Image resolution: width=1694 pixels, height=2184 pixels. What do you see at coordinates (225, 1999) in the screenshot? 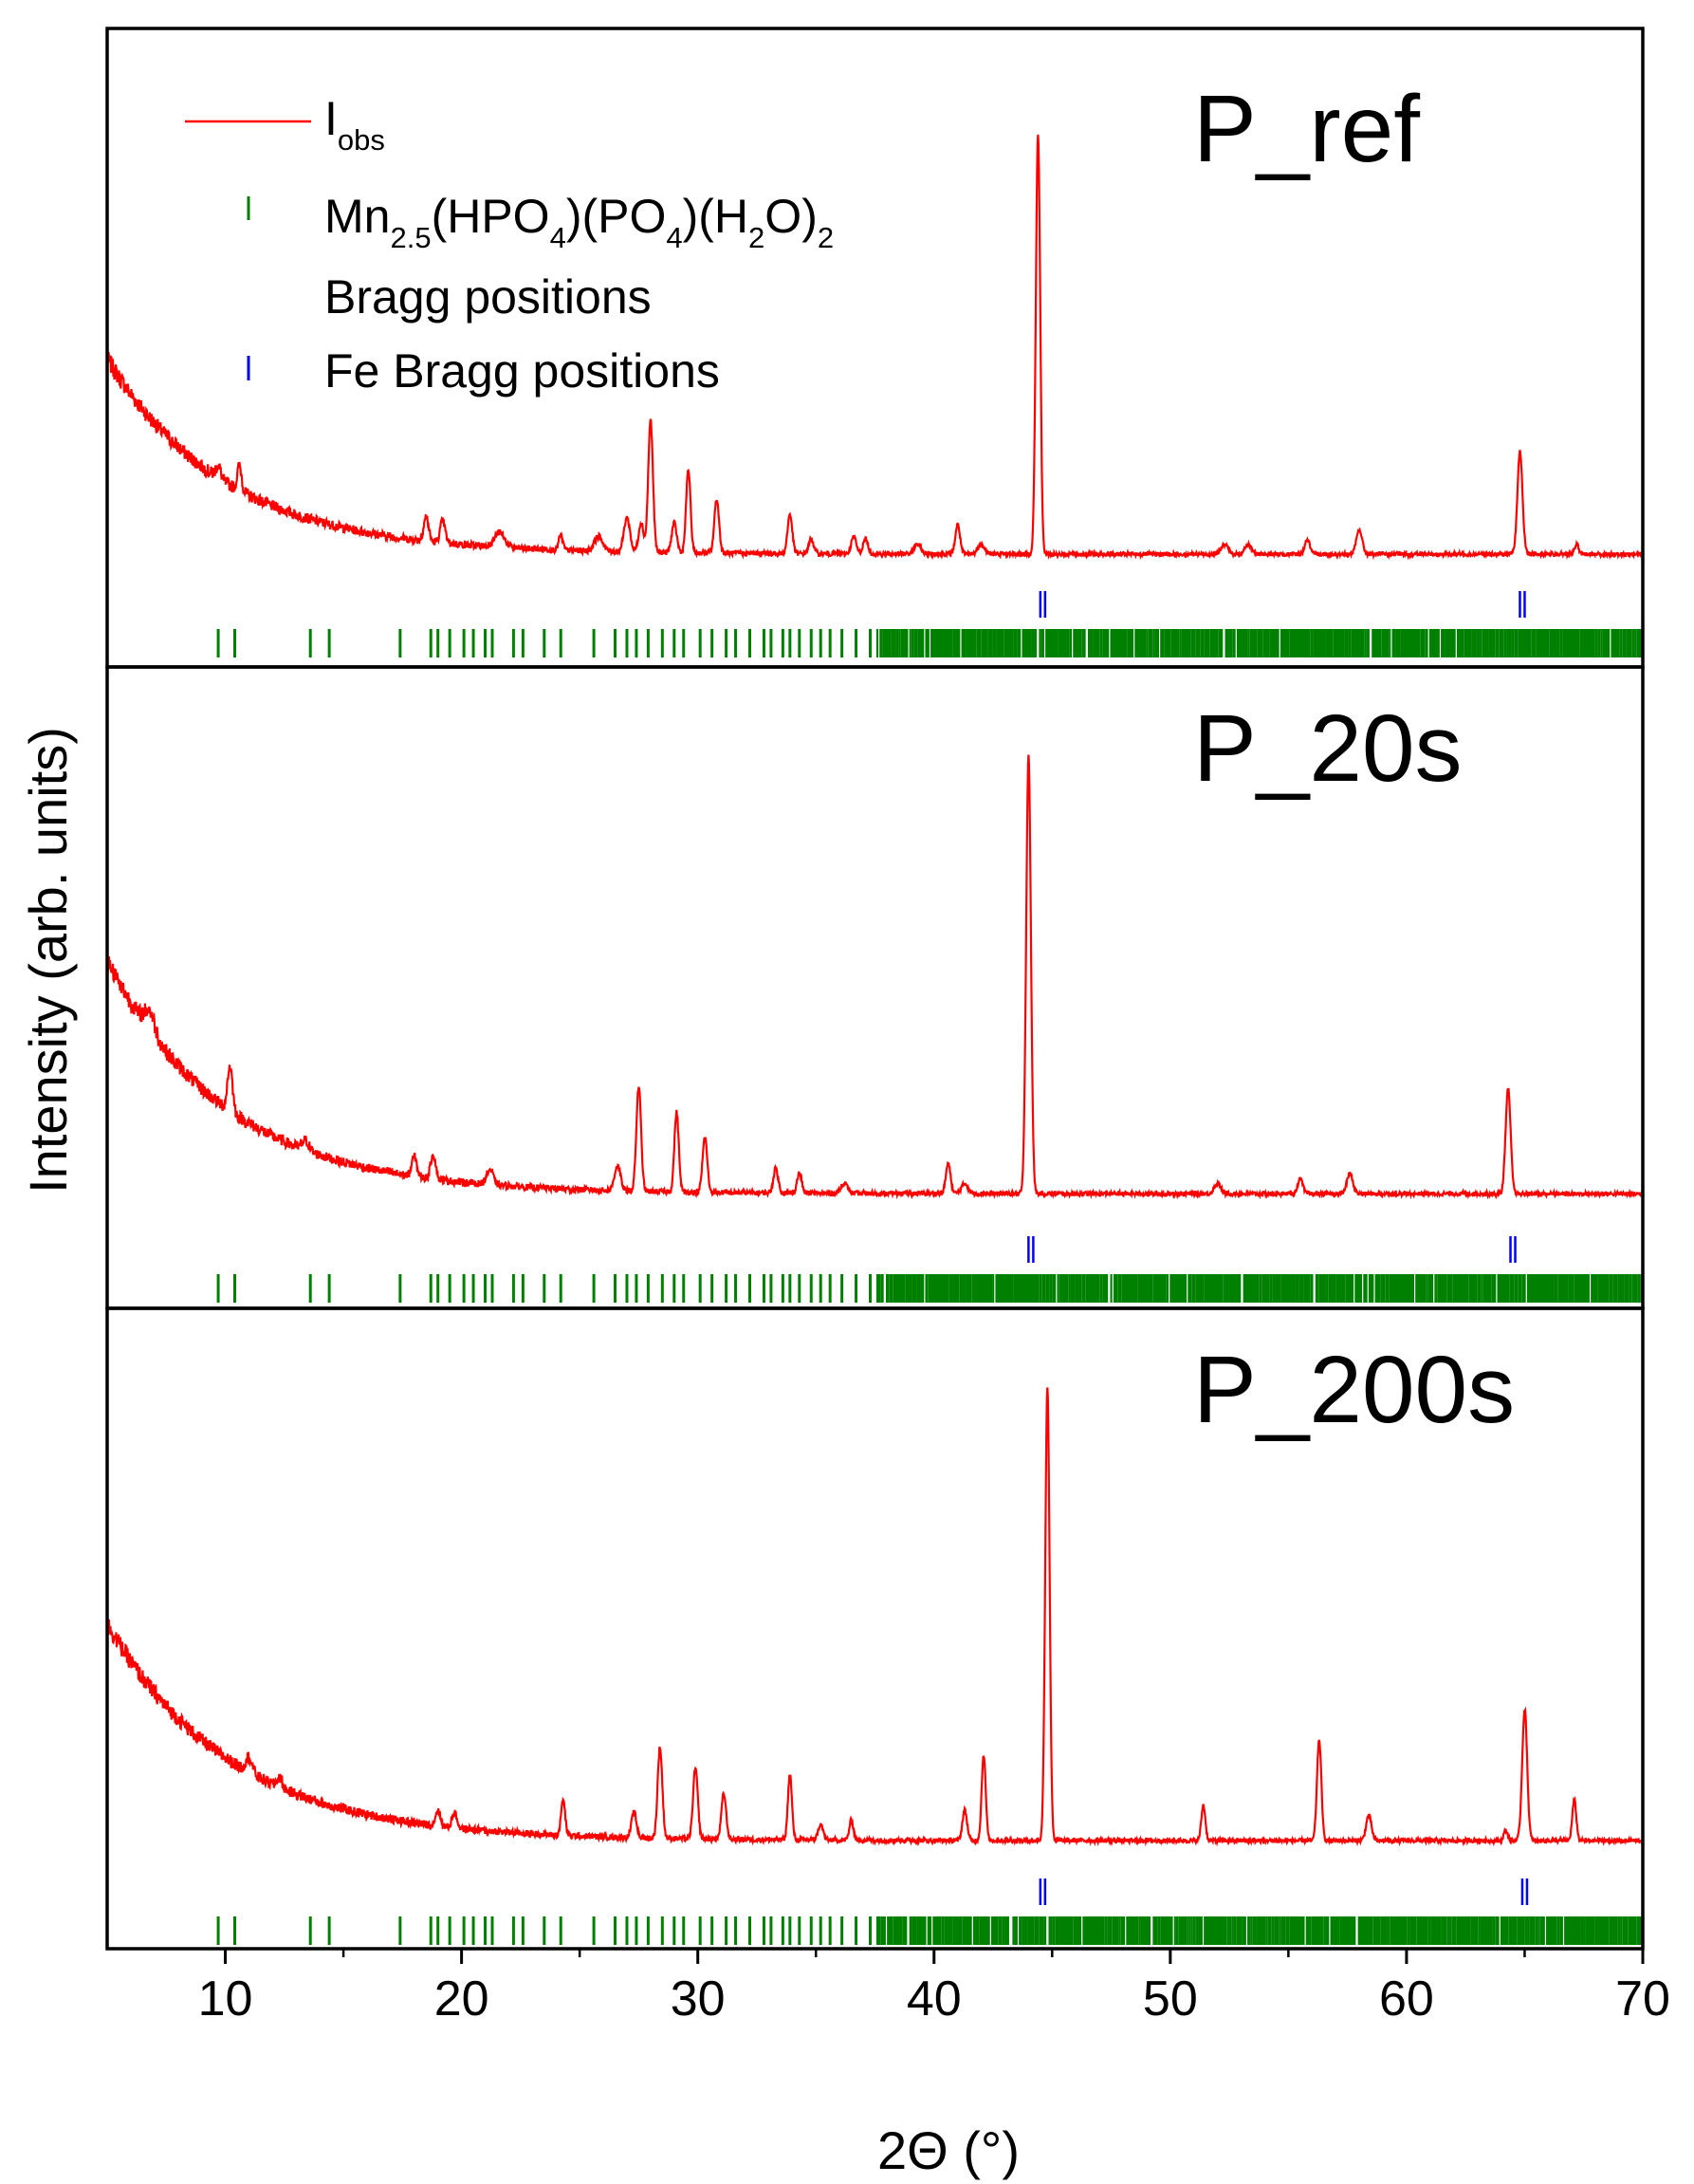
I see `x-tick-label: 10` at bounding box center [225, 1999].